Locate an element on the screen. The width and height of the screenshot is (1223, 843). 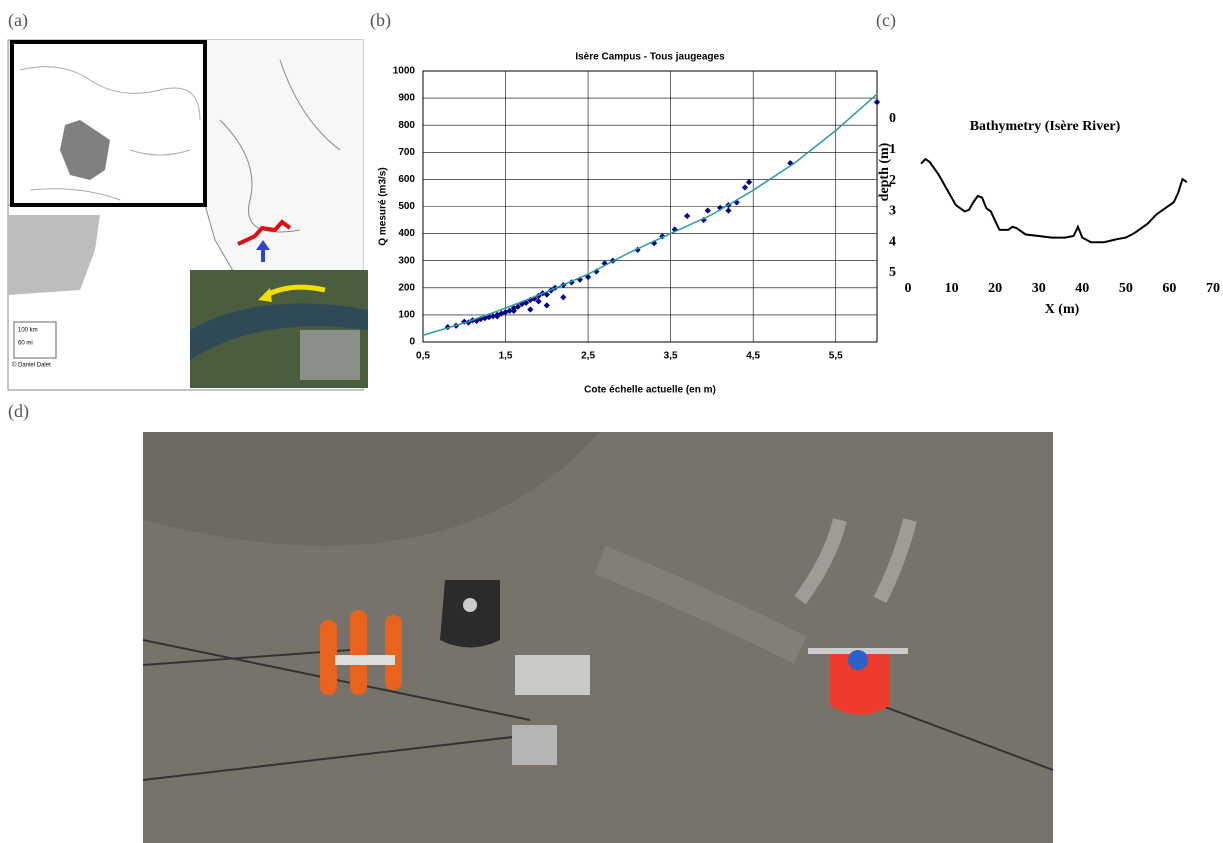
x-tick-label: 1,5 is located at coordinates (506, 356).